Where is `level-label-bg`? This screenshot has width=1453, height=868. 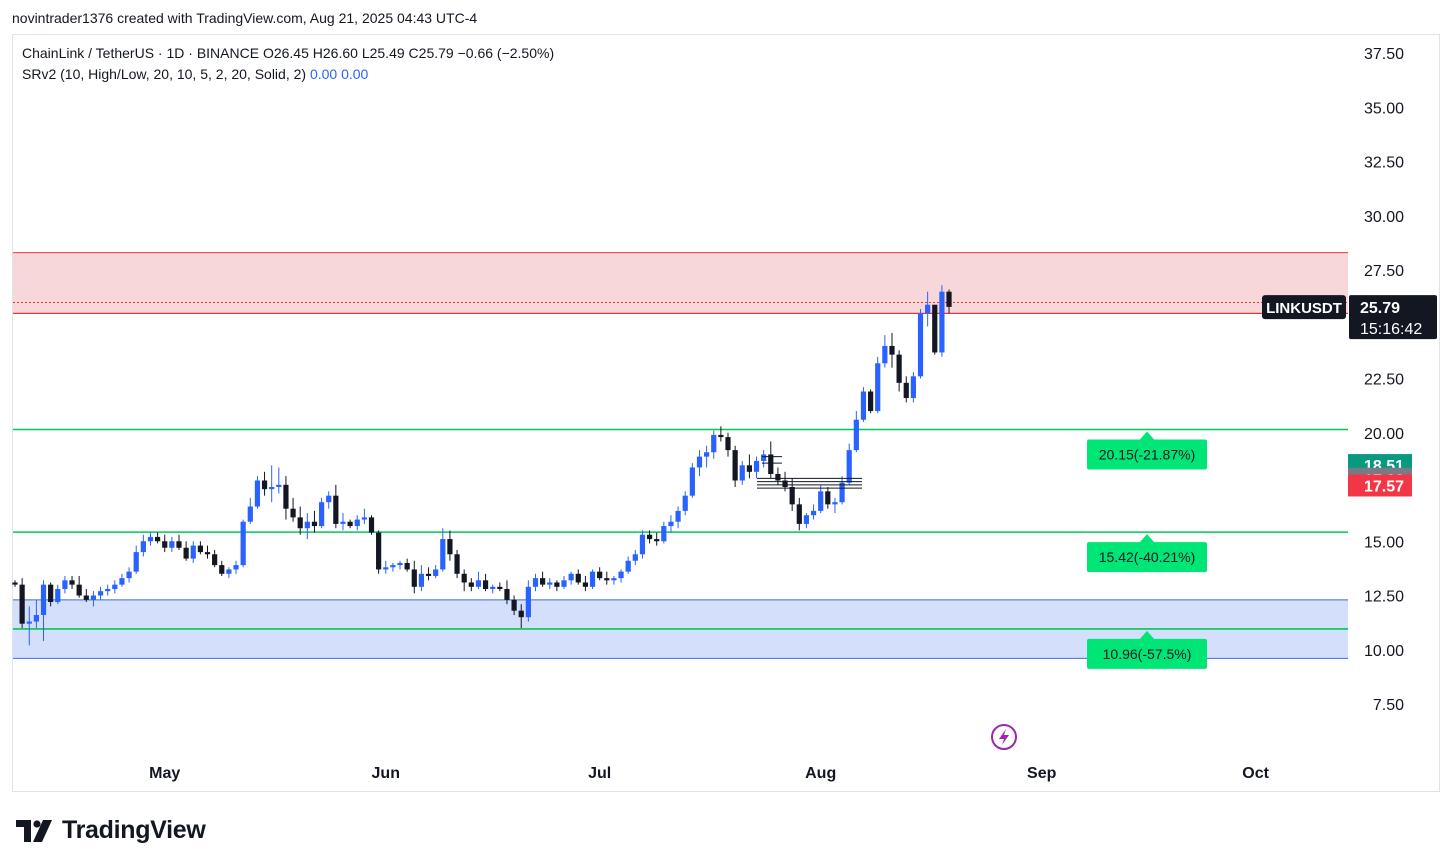 level-label-bg is located at coordinates (1147, 557).